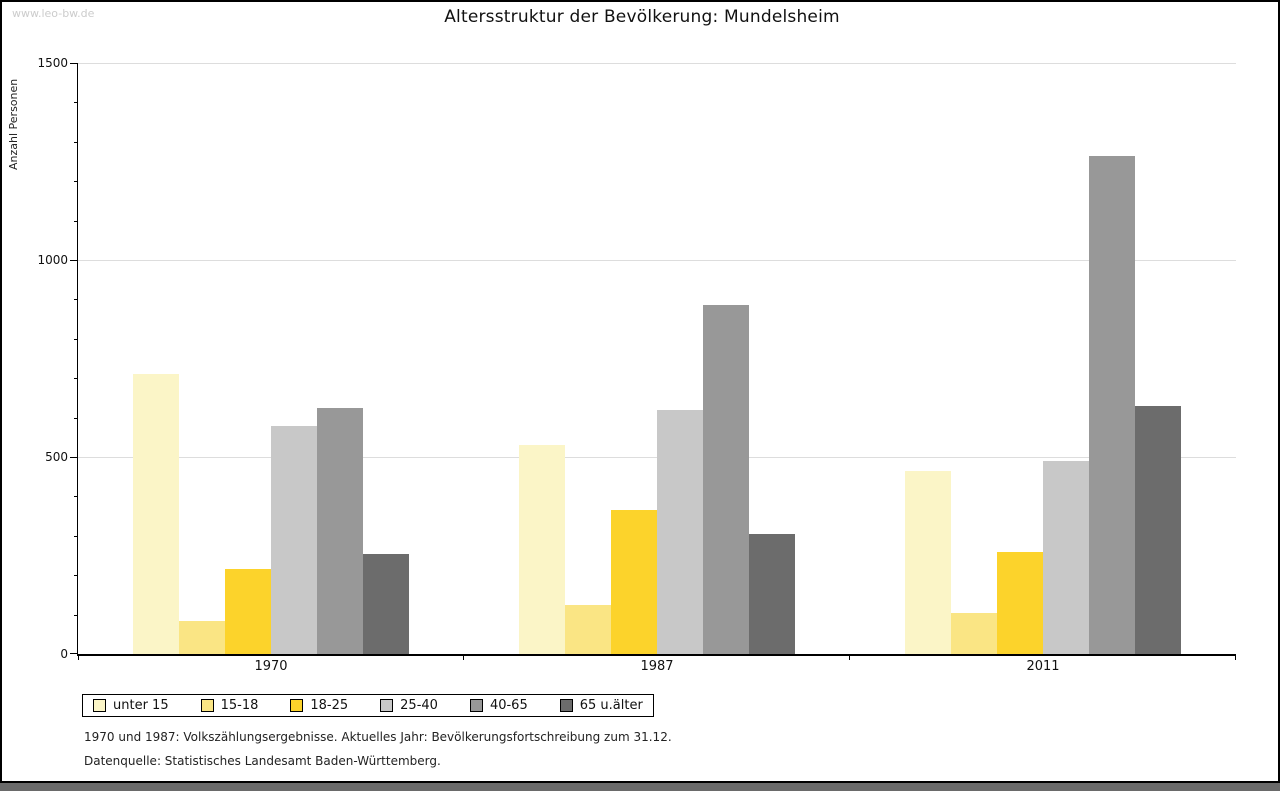  Describe the element at coordinates (640, 787) in the screenshot. I see `bottom-bar` at that location.